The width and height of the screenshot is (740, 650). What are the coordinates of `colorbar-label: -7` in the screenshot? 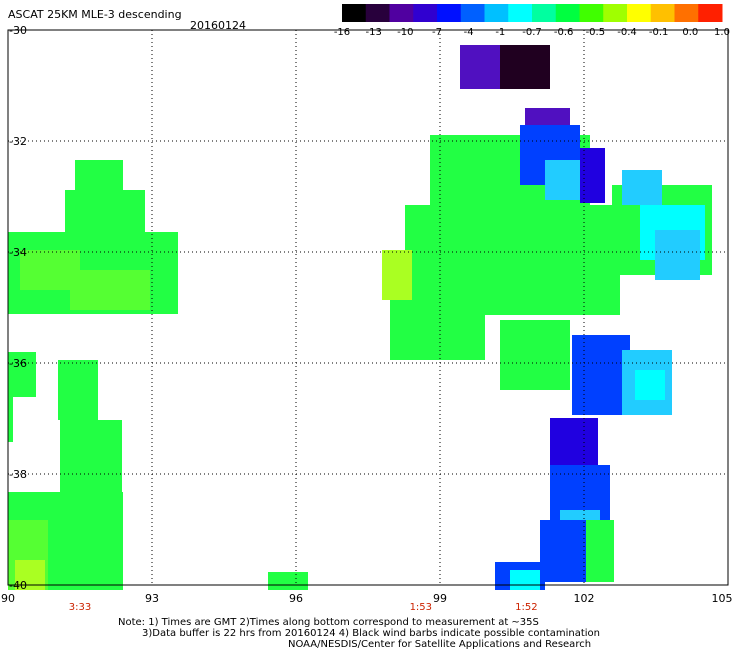 It's located at (437, 32).